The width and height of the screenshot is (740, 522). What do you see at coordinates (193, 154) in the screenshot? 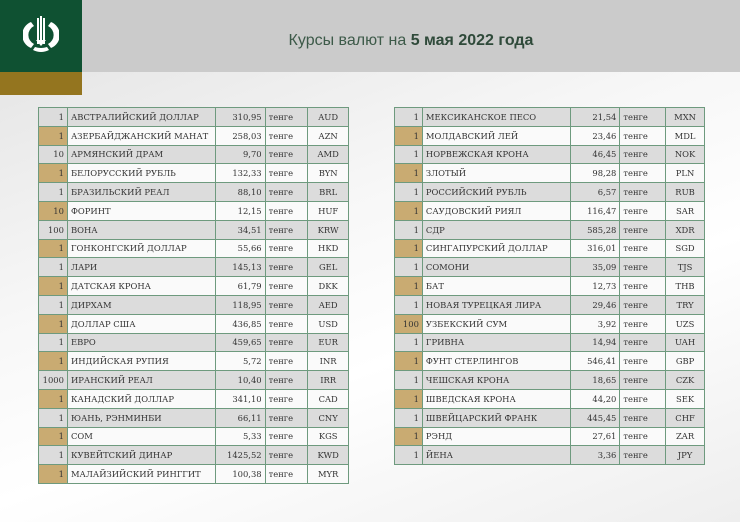
I see `table-row: 10 АРМЯНСКИЙ ДРАМ 9,70 тенге AMD` at bounding box center [193, 154].